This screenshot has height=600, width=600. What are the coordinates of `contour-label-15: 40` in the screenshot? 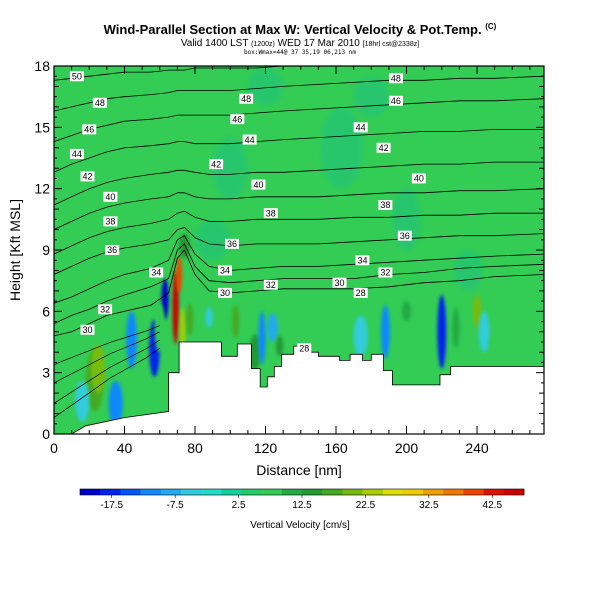 It's located at (258, 184).